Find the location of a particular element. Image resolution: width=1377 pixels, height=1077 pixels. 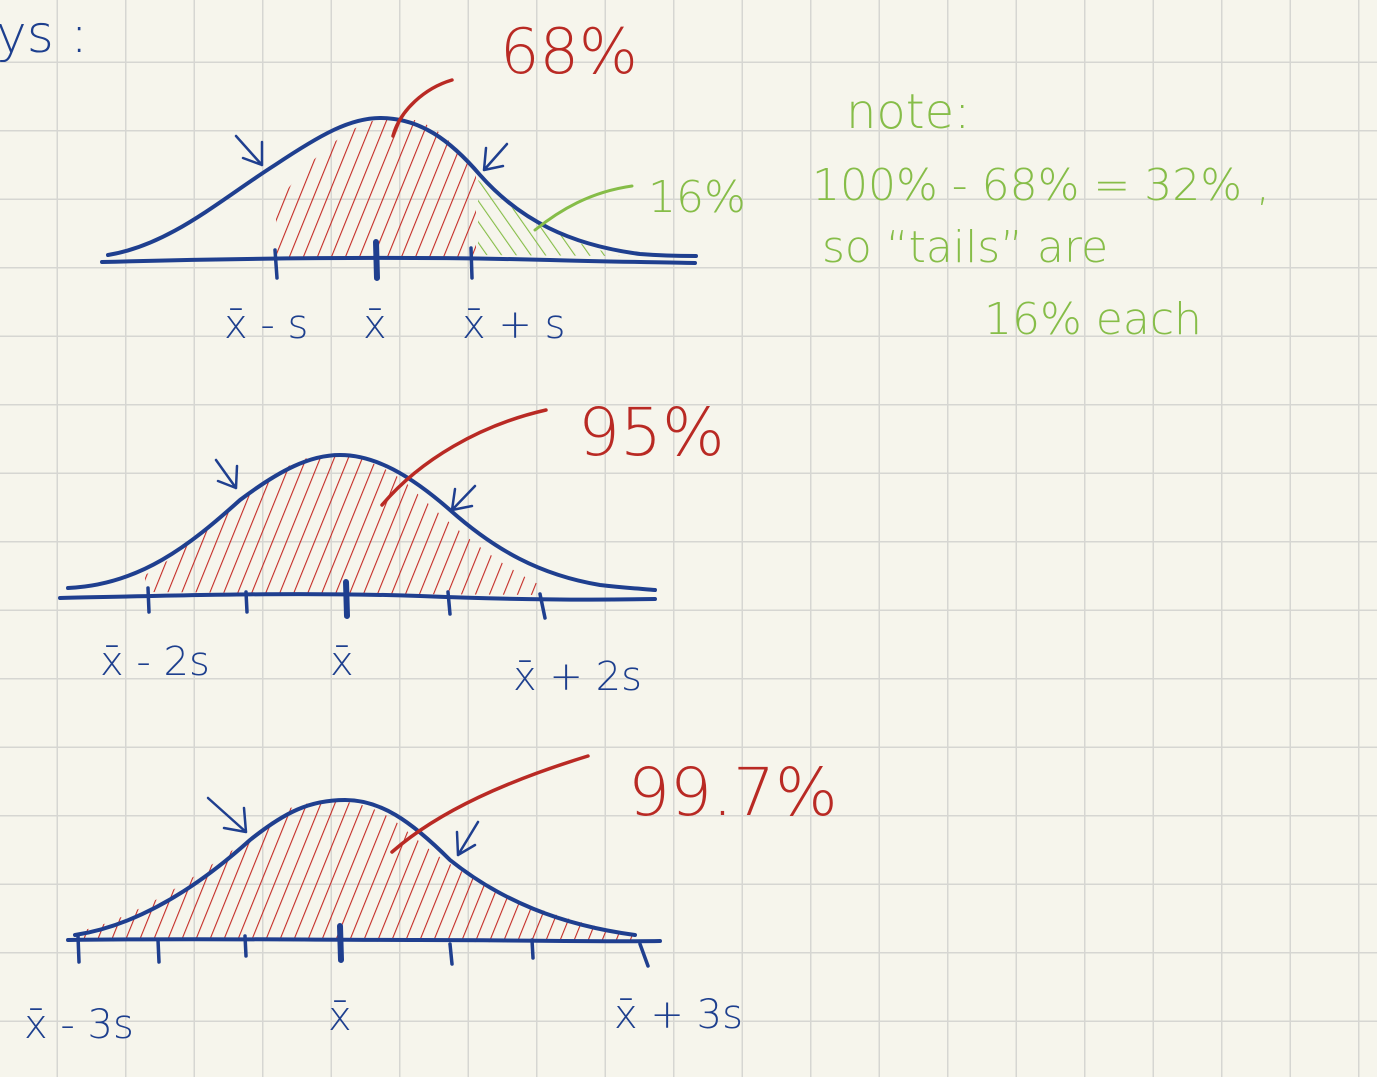

note-line-3: 16% each is located at coordinates (1093, 319).